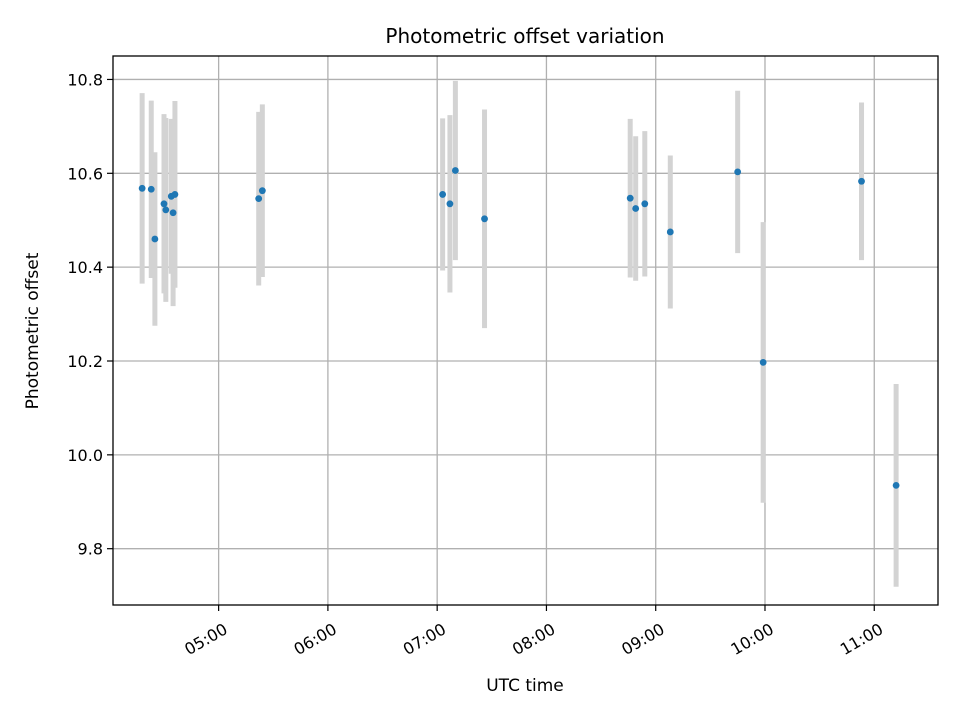  I want to click on x-axis-title: UTC time, so click(525, 686).